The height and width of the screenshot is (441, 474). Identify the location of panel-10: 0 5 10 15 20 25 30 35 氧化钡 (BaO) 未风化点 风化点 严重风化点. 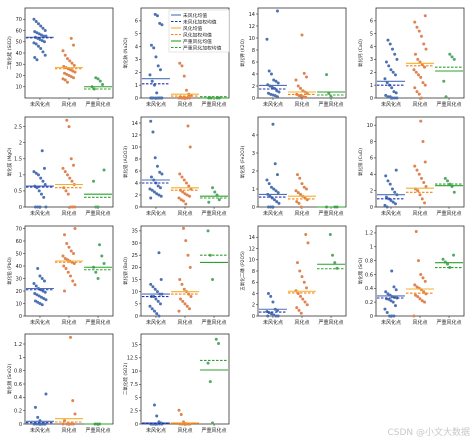
(176, 275).